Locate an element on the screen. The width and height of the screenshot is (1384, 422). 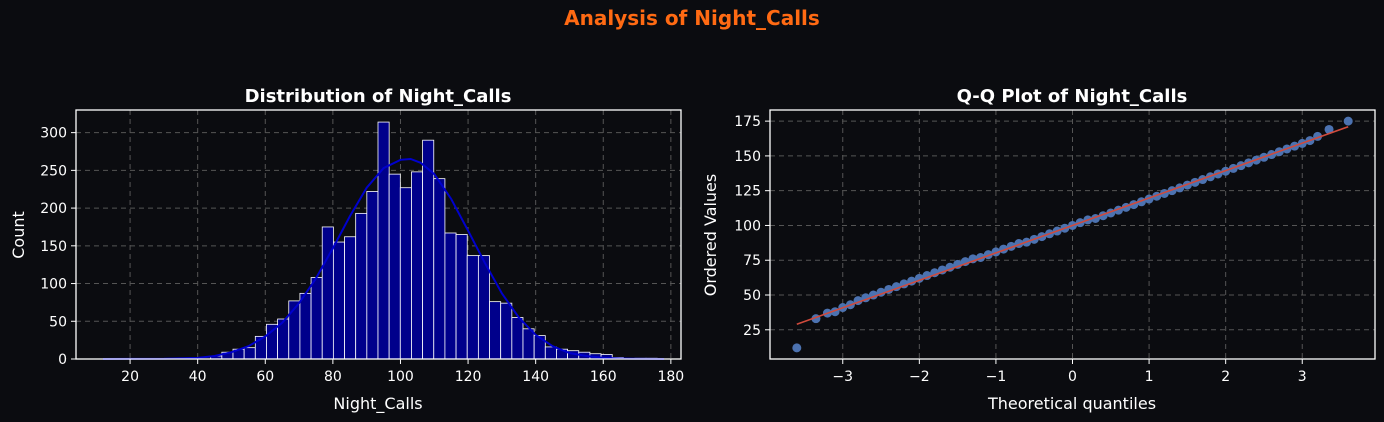
qq-xlabel: Theoretical quantiles is located at coordinates (1071, 403).